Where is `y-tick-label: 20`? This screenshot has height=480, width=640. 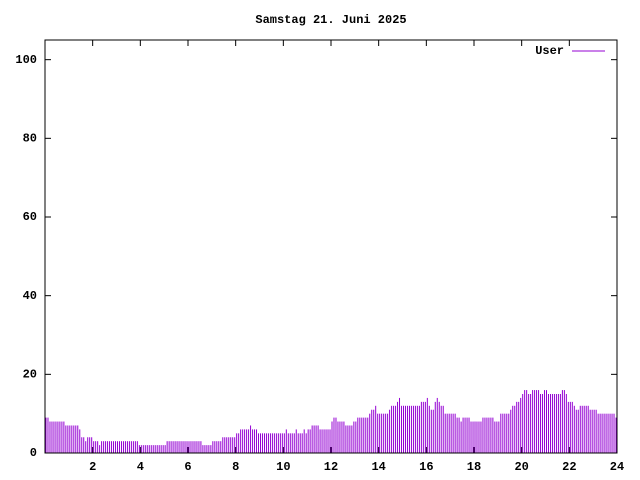
y-tick-label: 20 is located at coordinates (30, 375).